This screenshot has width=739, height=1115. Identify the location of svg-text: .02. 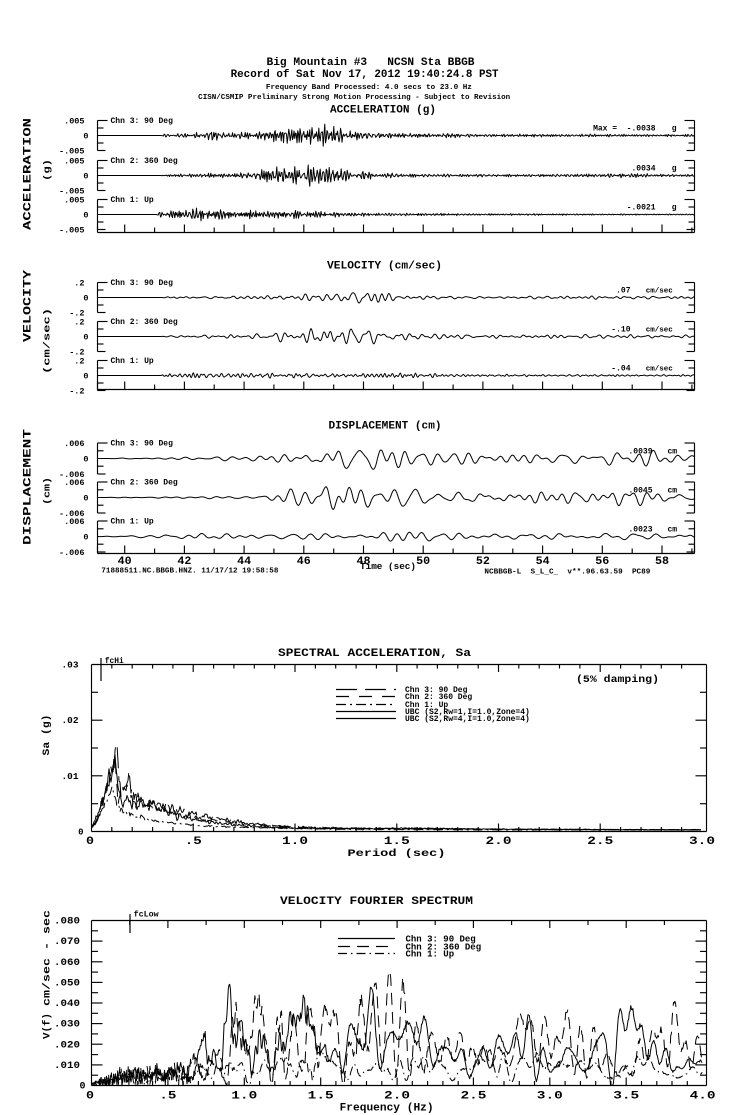
(70, 721).